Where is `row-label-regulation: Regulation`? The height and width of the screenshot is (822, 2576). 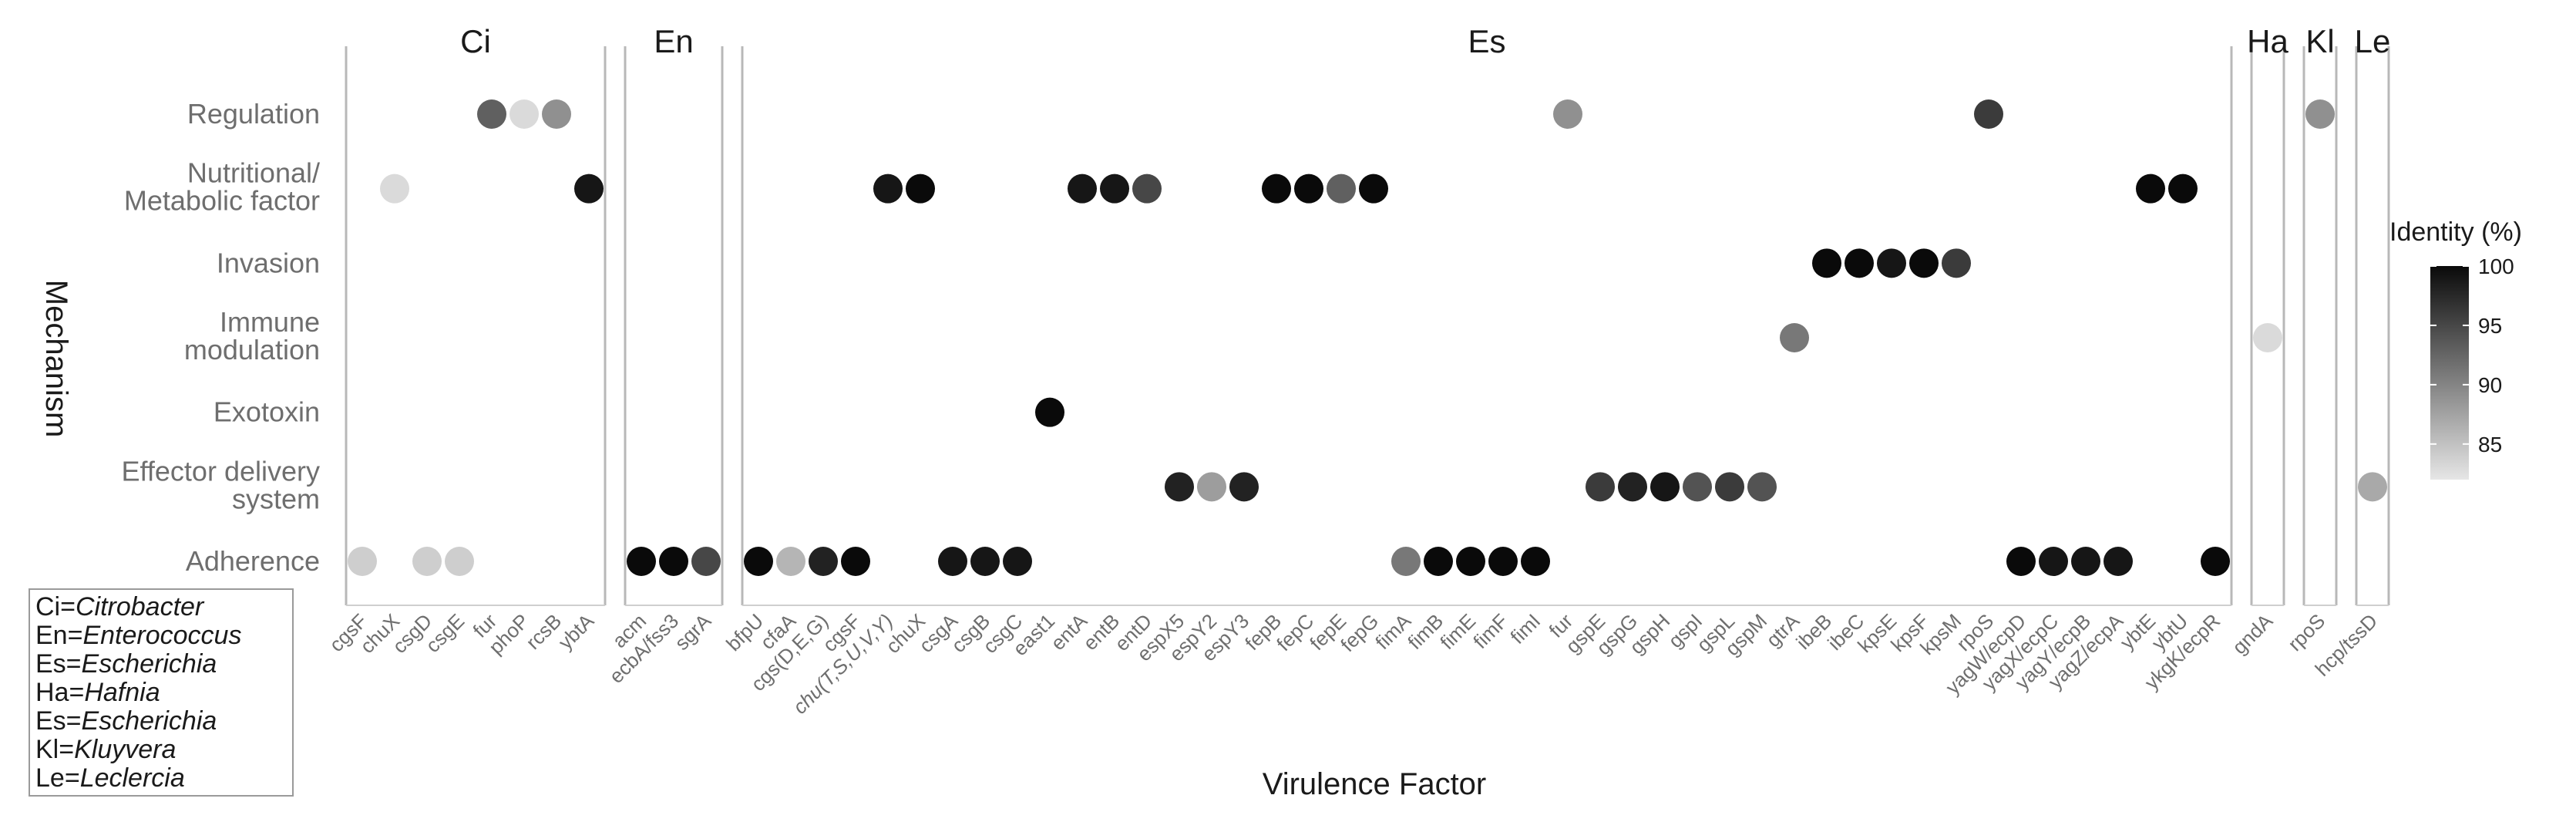
row-label-regulation: Regulation is located at coordinates (253, 114).